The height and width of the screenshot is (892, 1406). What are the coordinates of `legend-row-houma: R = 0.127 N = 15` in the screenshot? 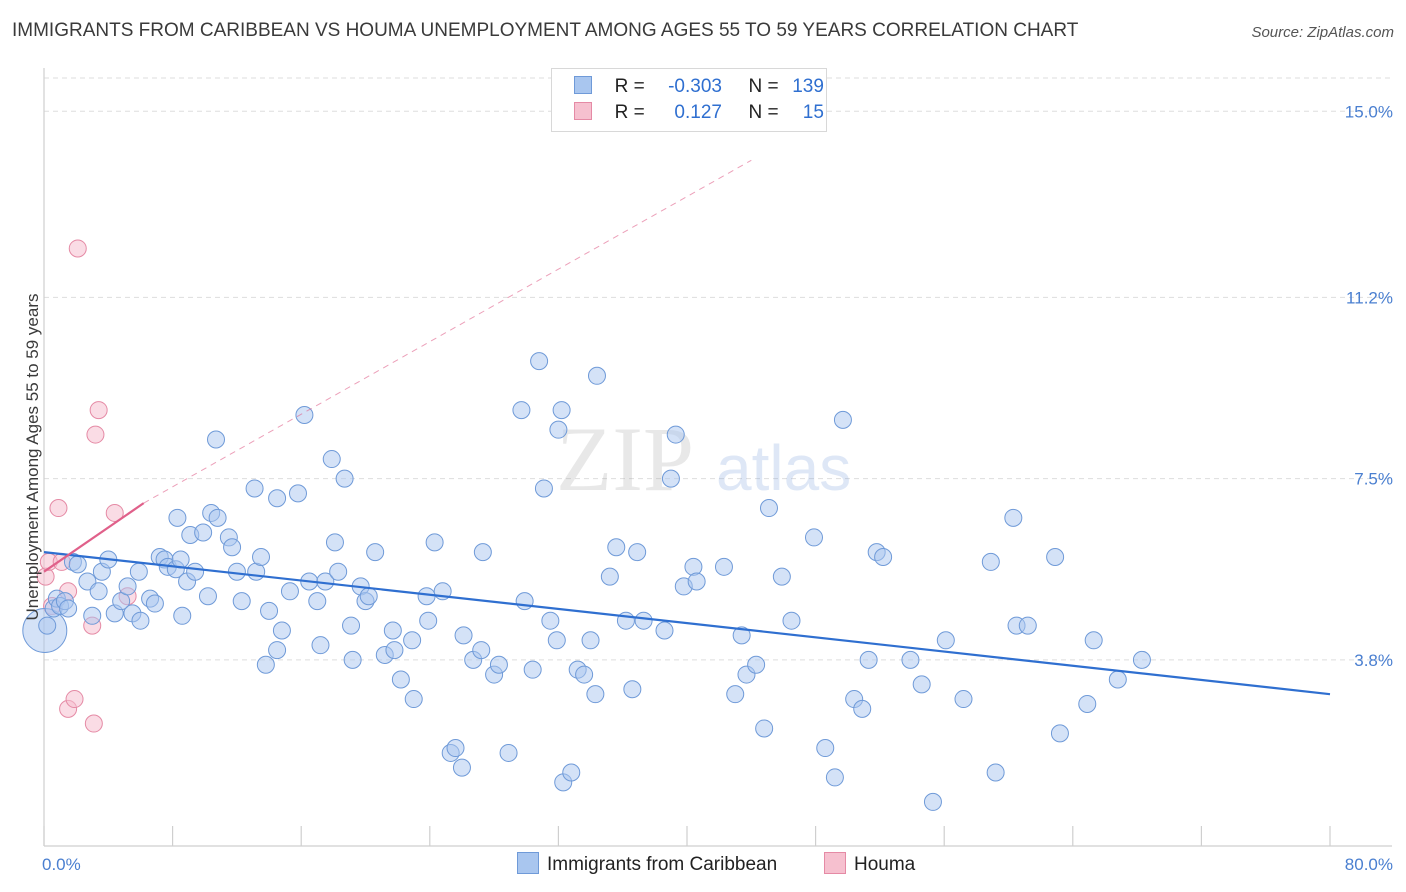 It's located at (699, 113).